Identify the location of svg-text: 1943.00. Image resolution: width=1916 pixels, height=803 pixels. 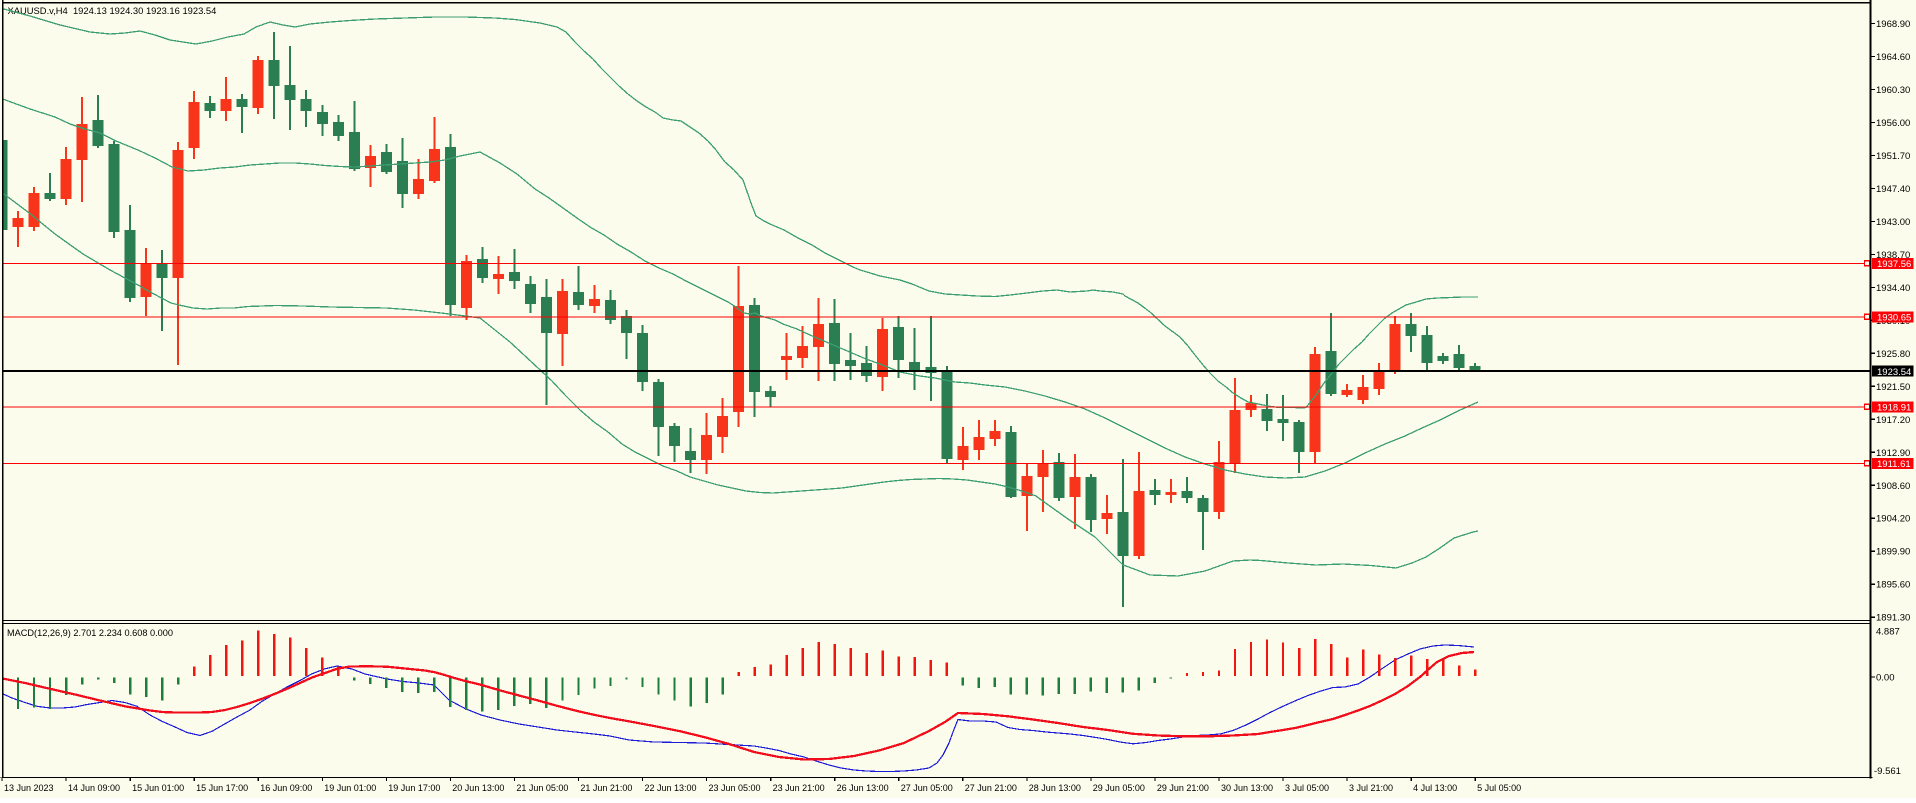
(1893, 222).